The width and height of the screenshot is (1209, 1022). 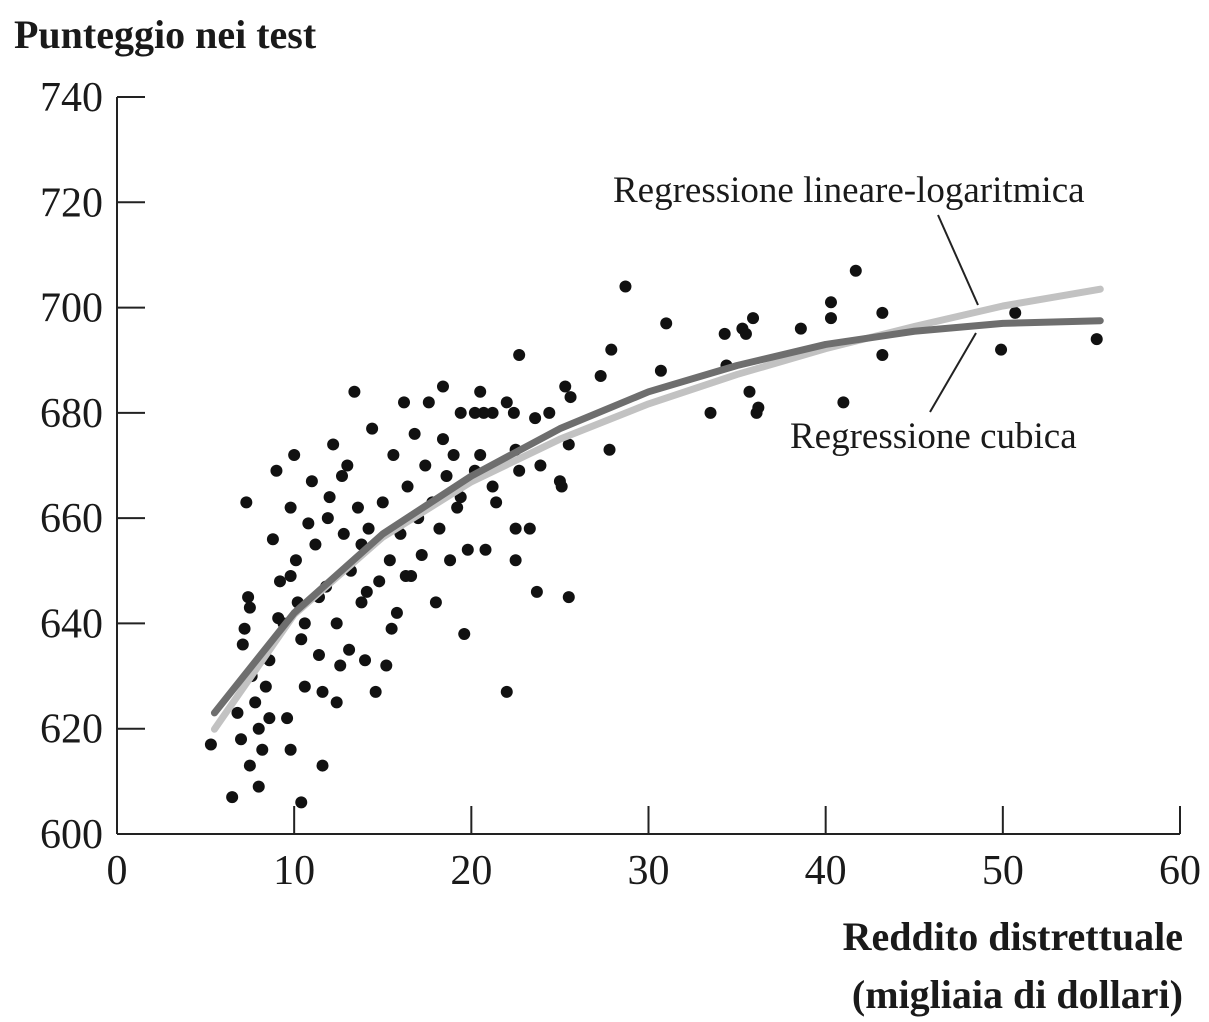 I want to click on y-tick-label: 740, so click(x=71, y=98).